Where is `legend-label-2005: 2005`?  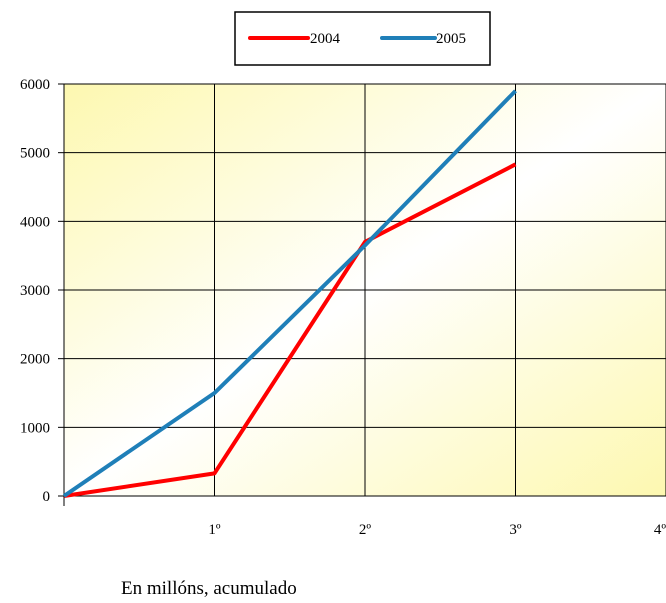
legend-label-2005: 2005 is located at coordinates (451, 39).